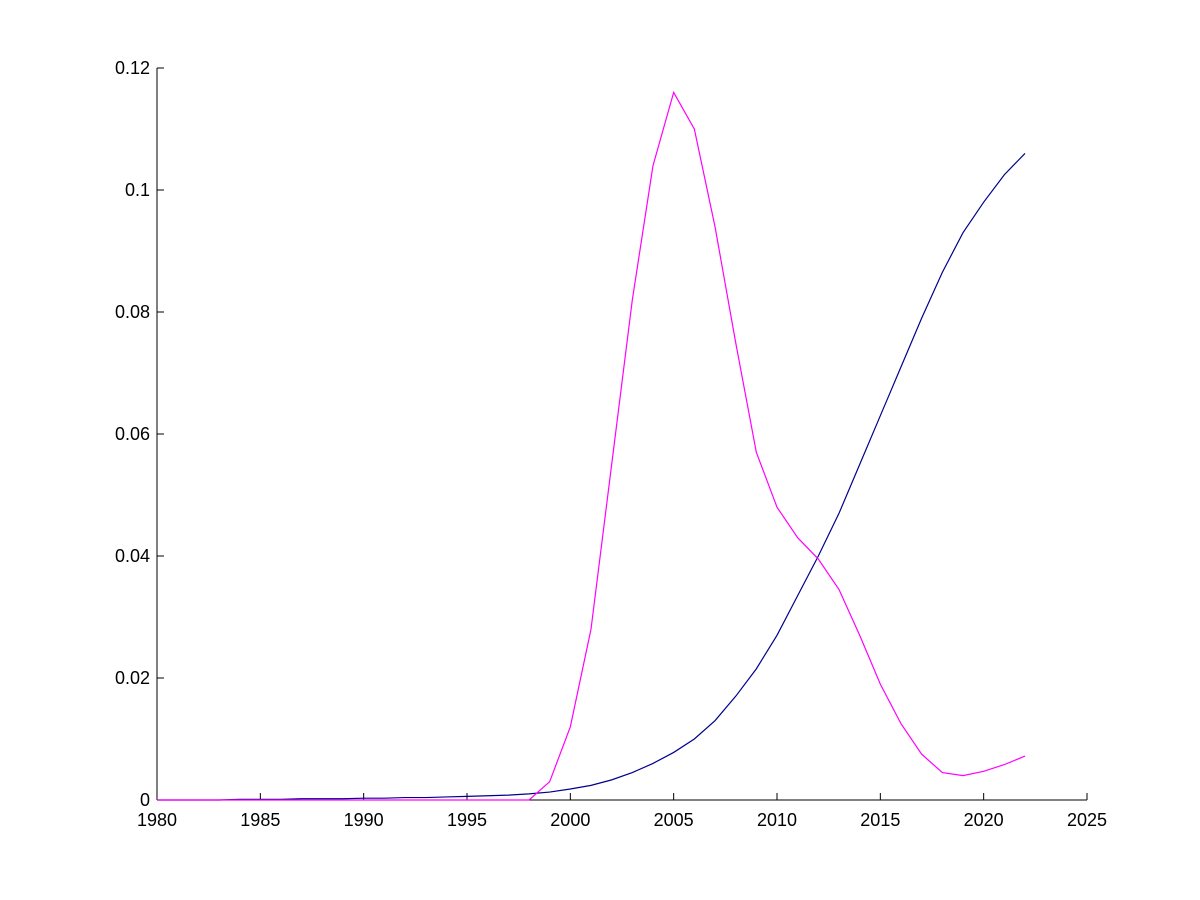  I want to click on x-tick-label: 2010, so click(777, 820).